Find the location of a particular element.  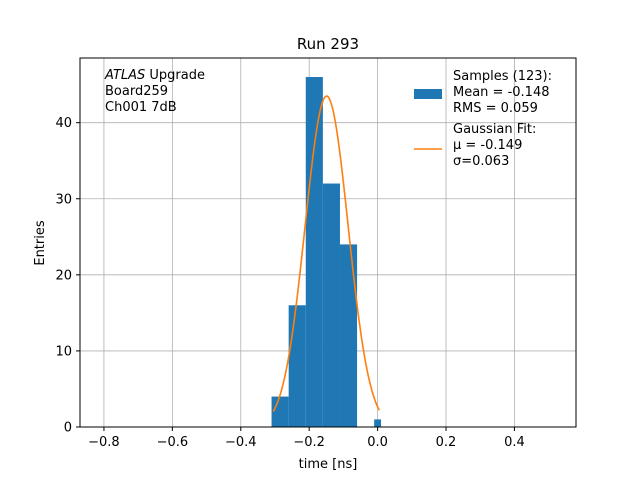

y-axis-label: Entries is located at coordinates (40, 243).